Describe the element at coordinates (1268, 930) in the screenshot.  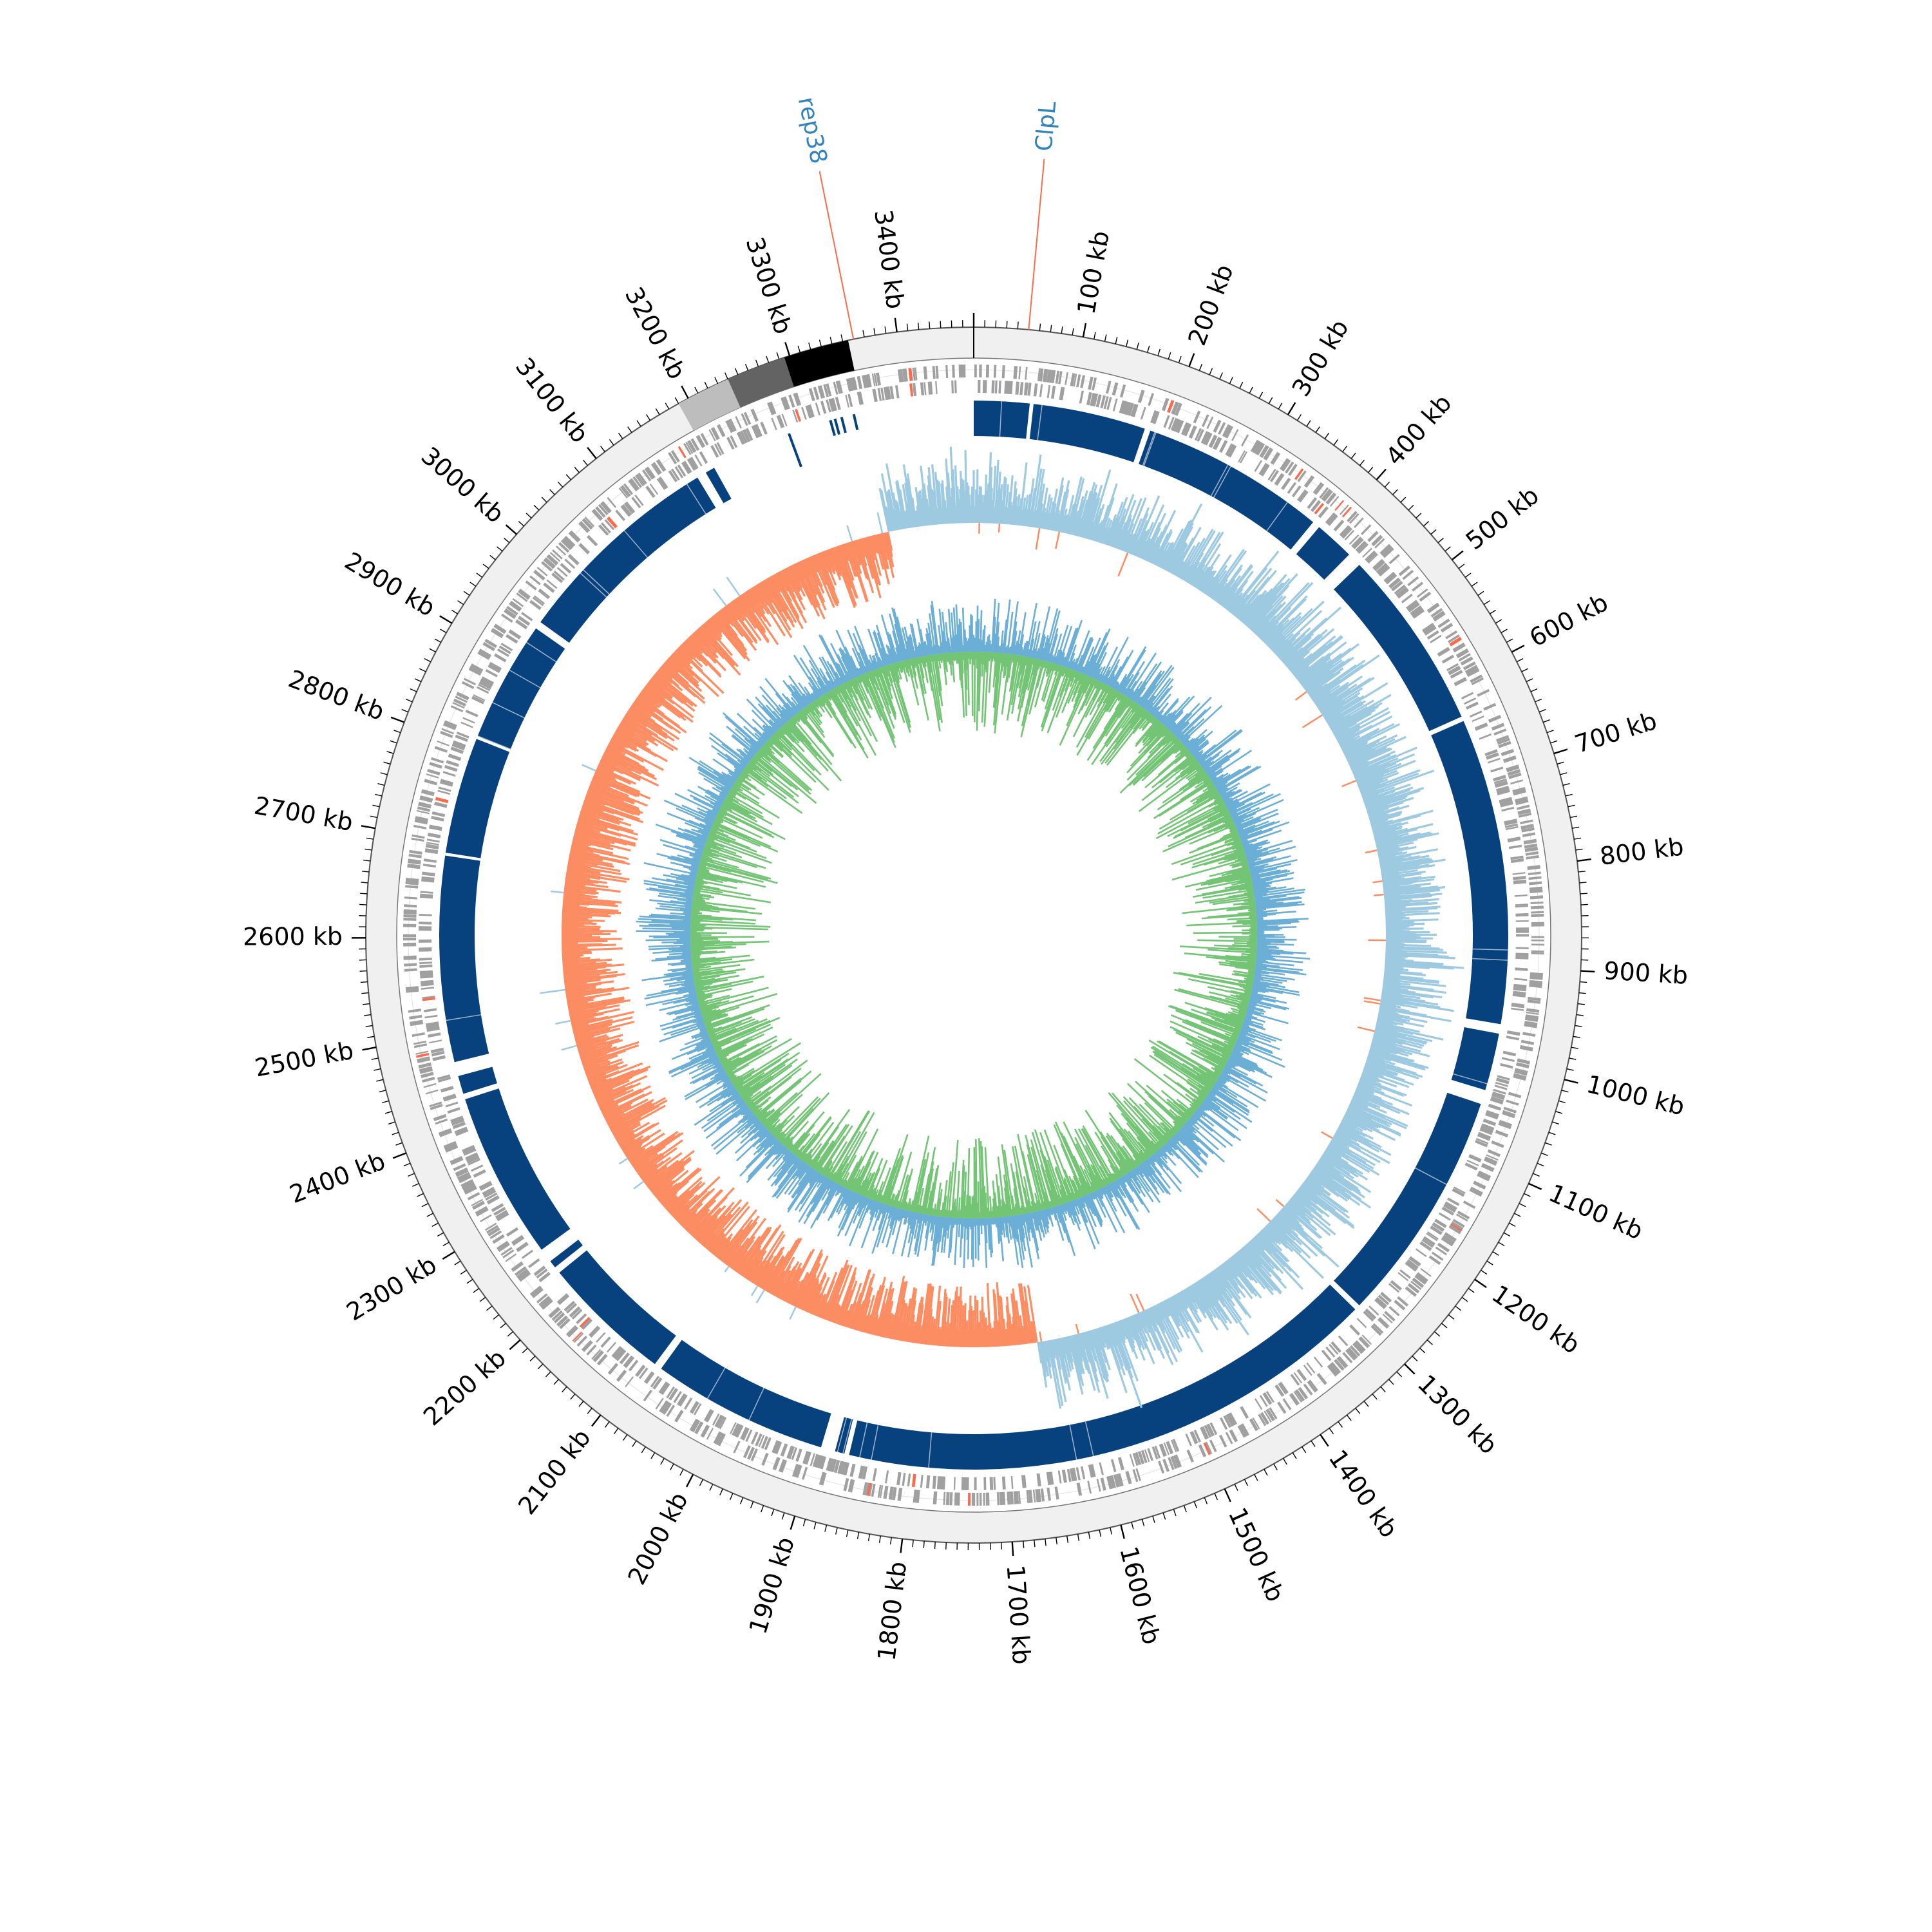
I see `gc-content-bar` at that location.